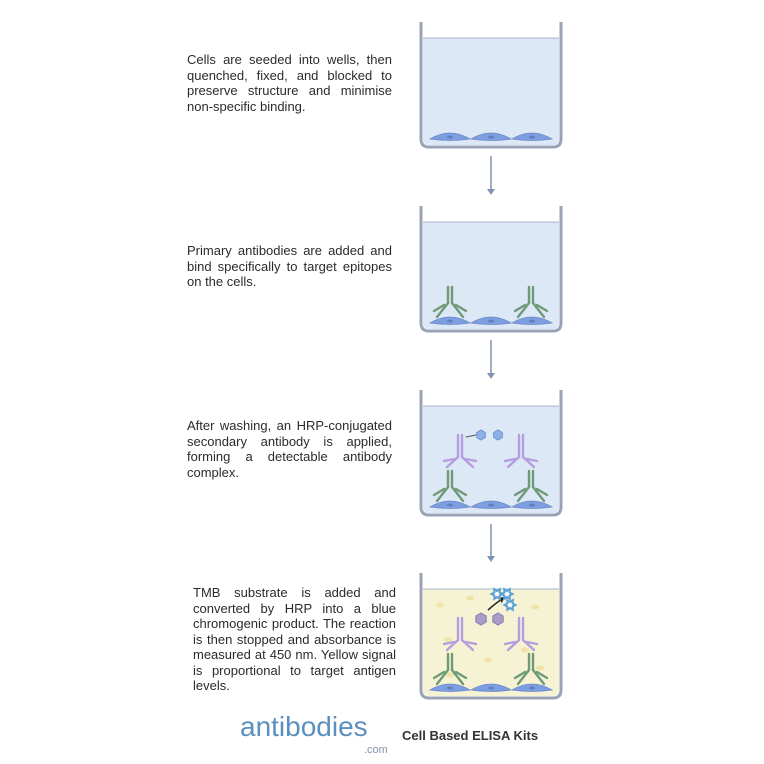  What do you see at coordinates (304, 726) in the screenshot?
I see `antibodies-logo: antibodies` at bounding box center [304, 726].